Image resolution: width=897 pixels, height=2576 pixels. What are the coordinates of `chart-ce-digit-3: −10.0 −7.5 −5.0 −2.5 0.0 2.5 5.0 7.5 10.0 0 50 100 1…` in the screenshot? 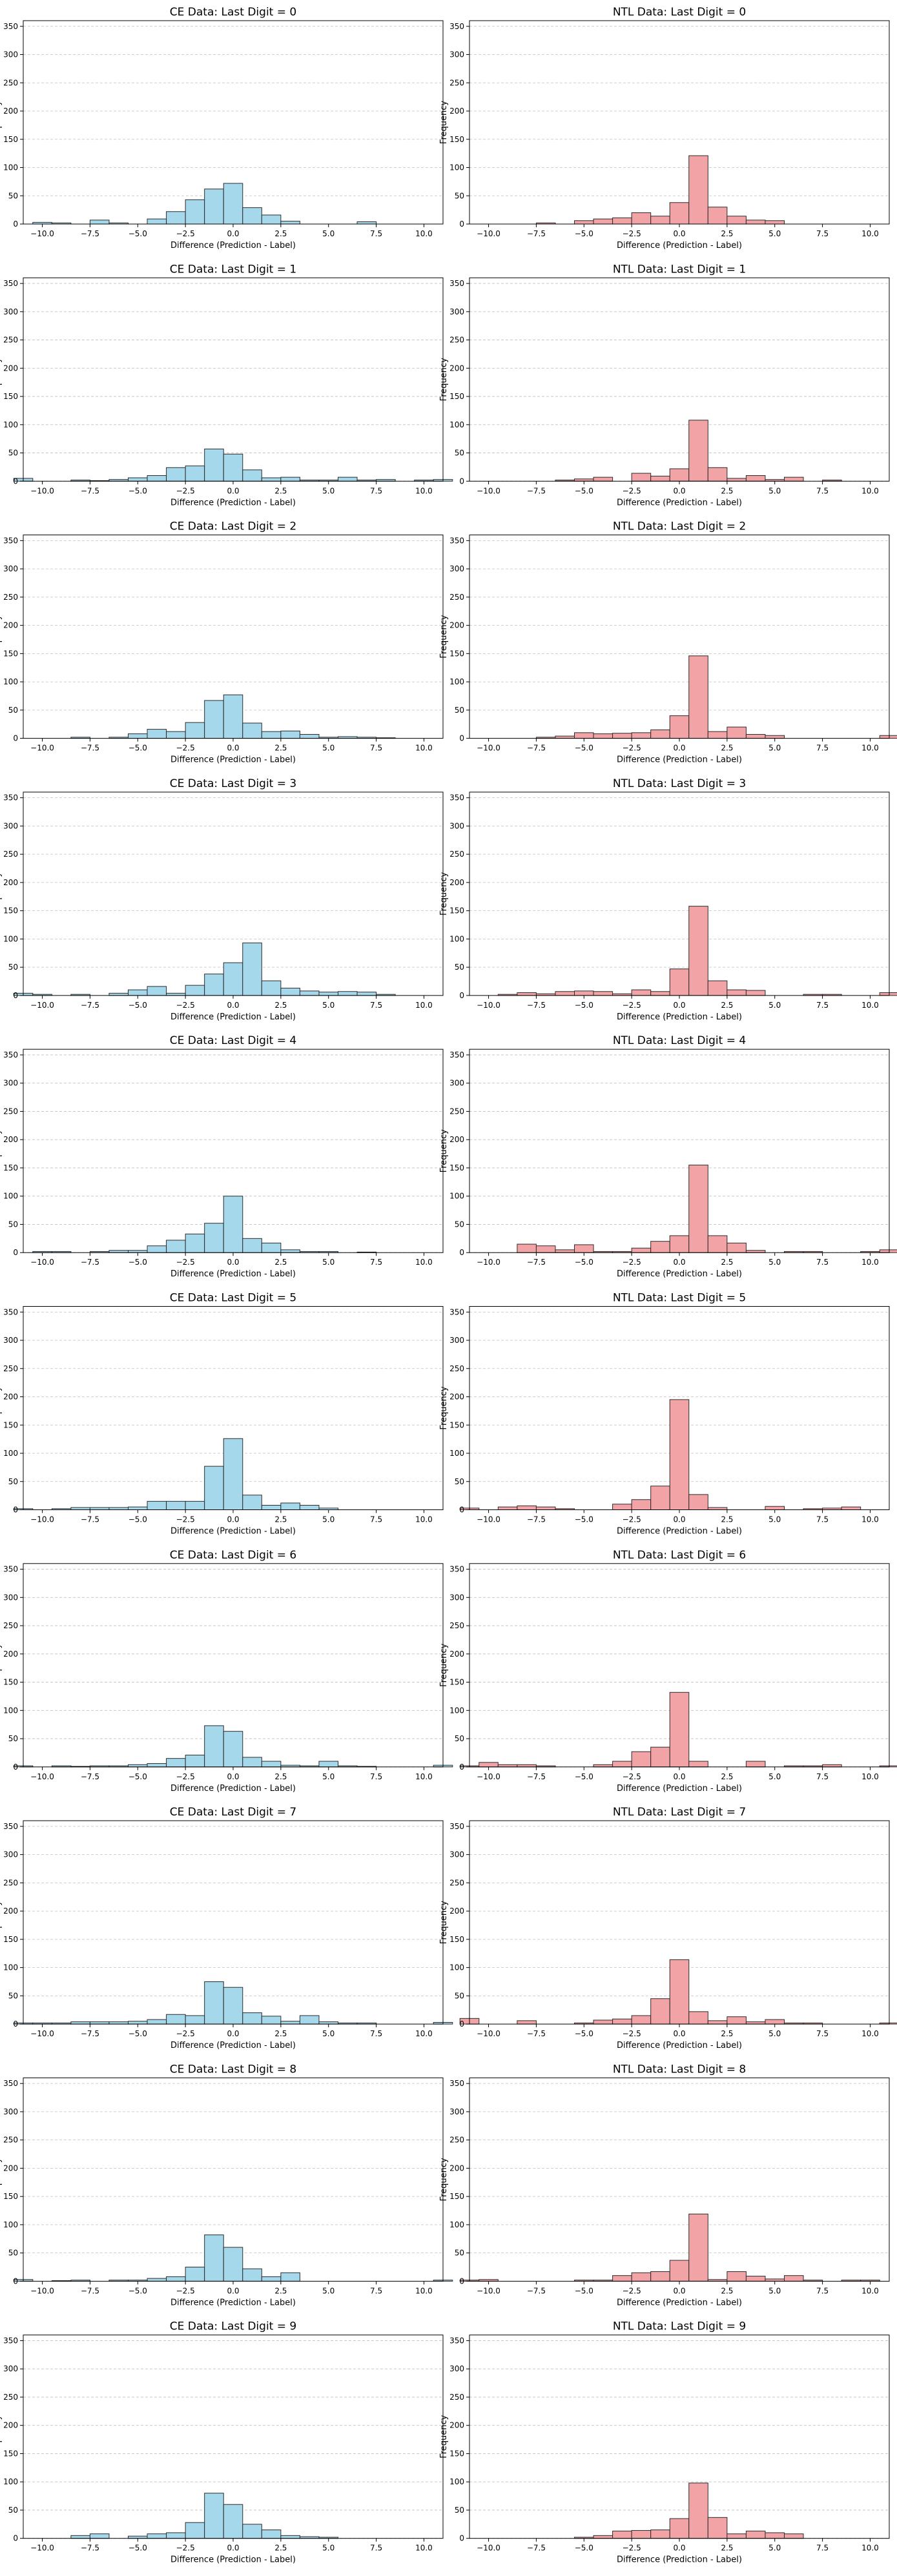 It's located at (222, 900).